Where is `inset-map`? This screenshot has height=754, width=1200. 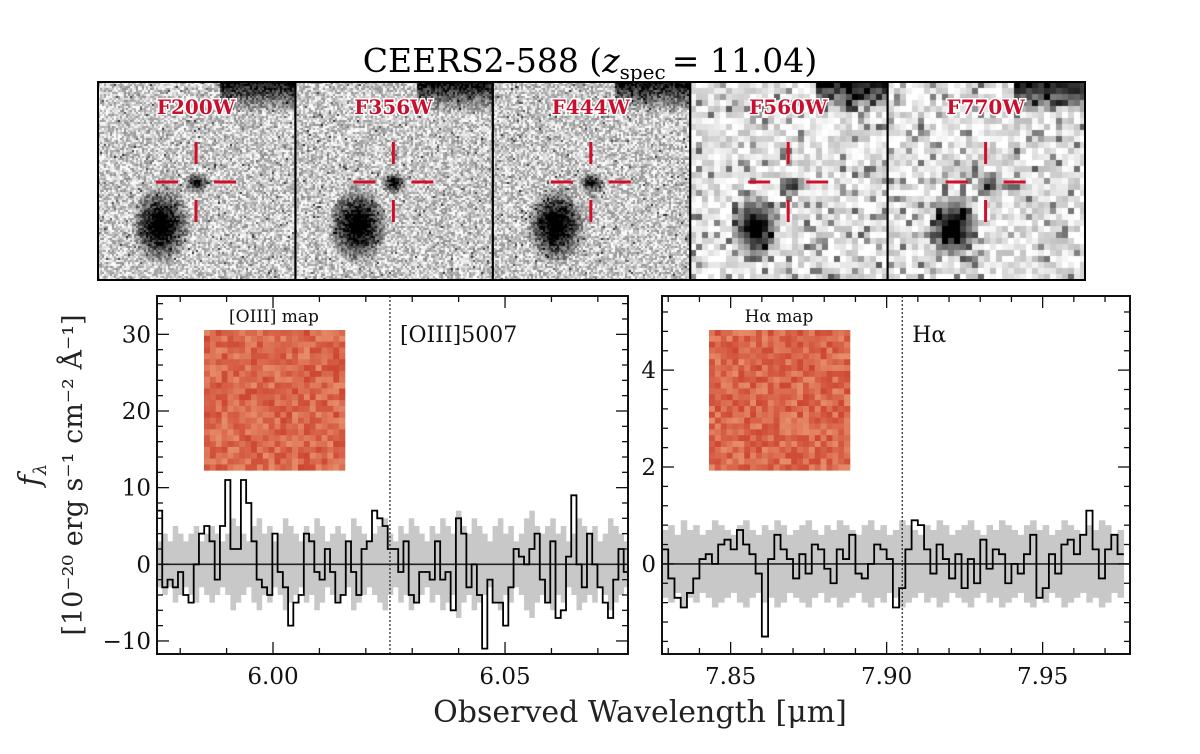
inset-map is located at coordinates (780, 400).